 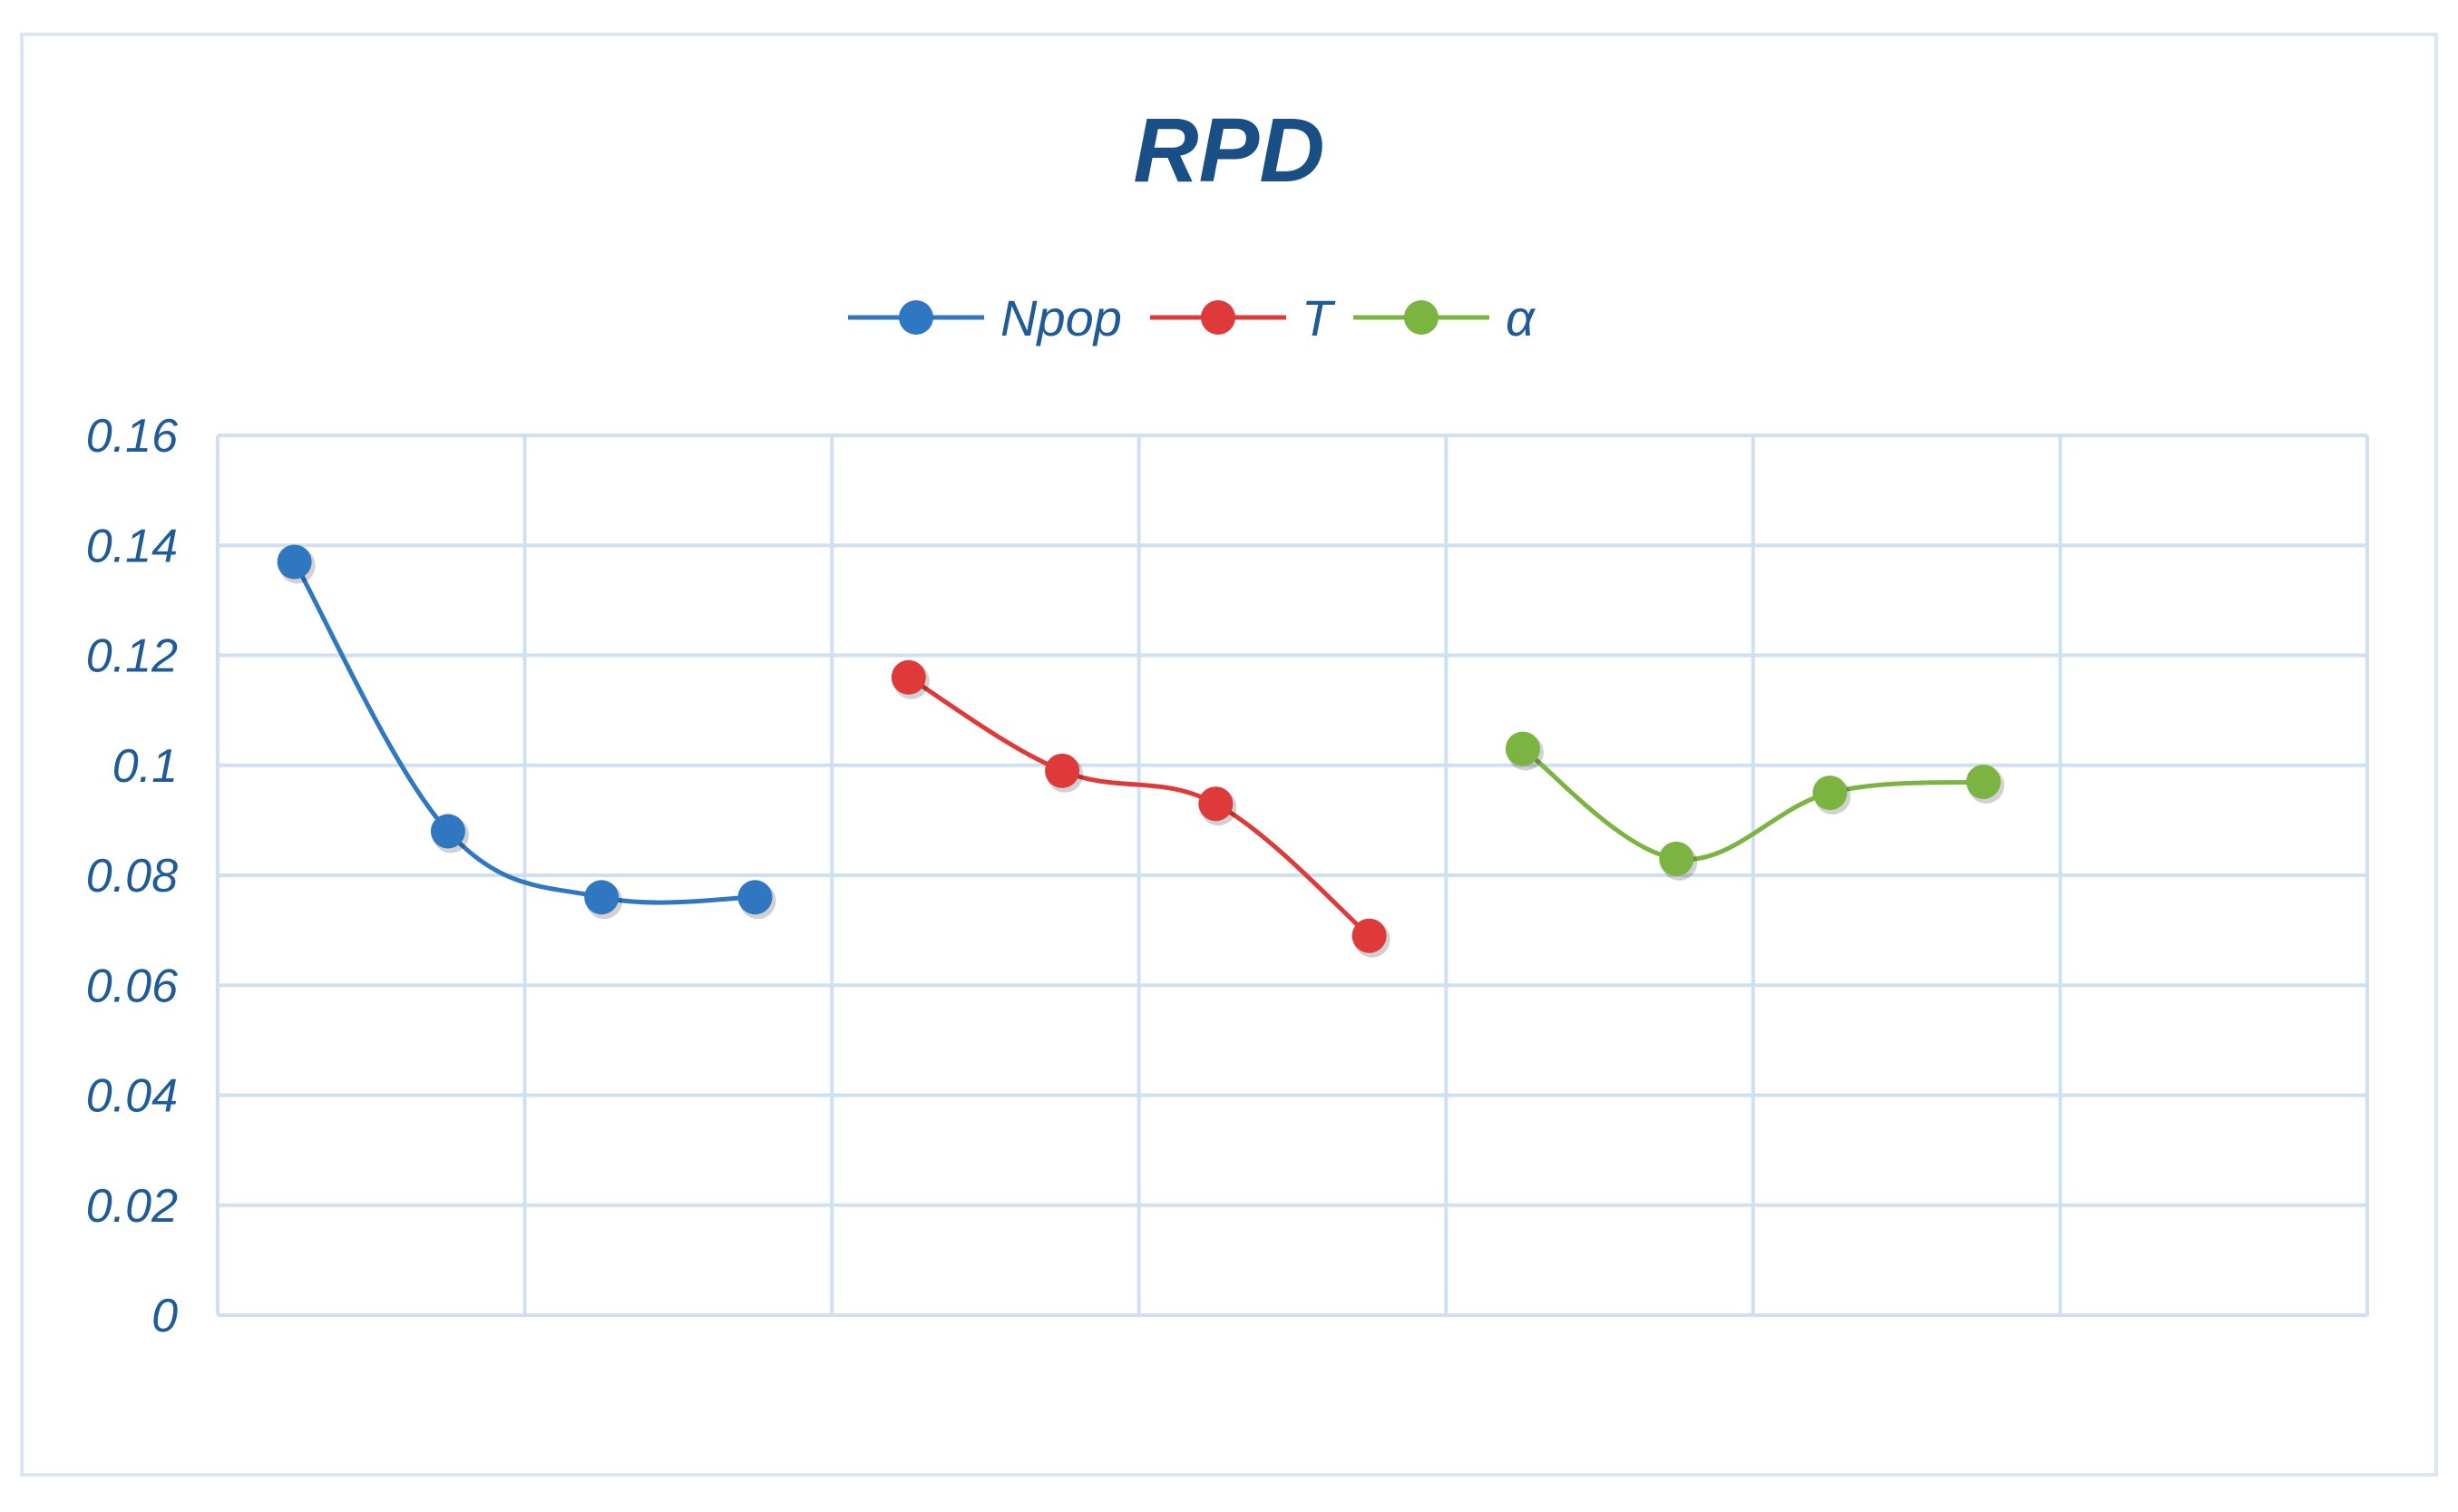 I want to click on chart-title: RPD, so click(x=1229, y=150).